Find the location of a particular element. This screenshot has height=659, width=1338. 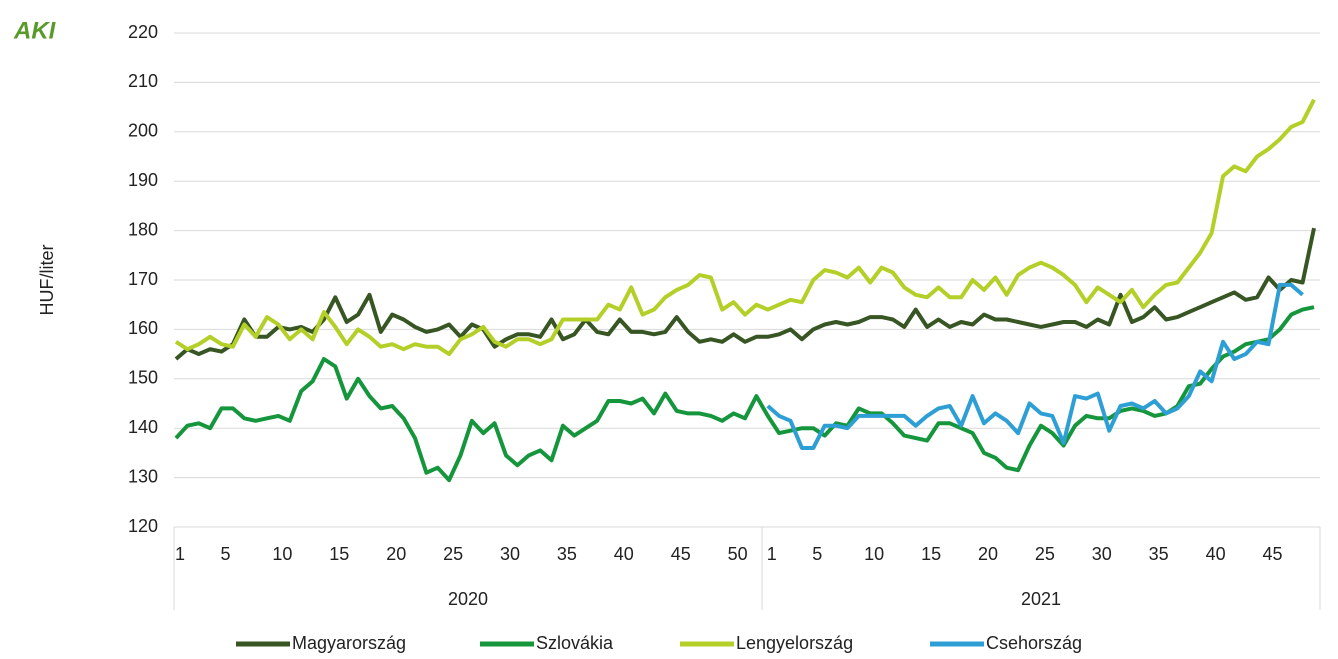

group-label: 2020 is located at coordinates (468, 599).